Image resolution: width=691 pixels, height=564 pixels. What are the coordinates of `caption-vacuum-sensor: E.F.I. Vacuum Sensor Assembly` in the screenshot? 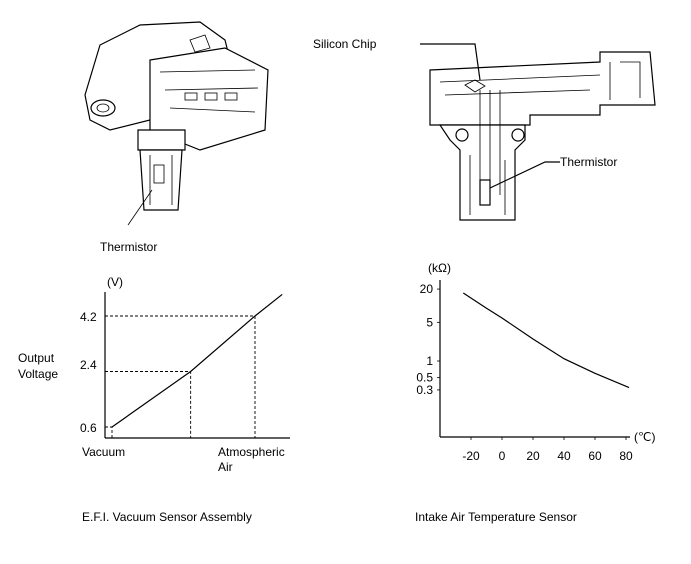 It's located at (167, 517).